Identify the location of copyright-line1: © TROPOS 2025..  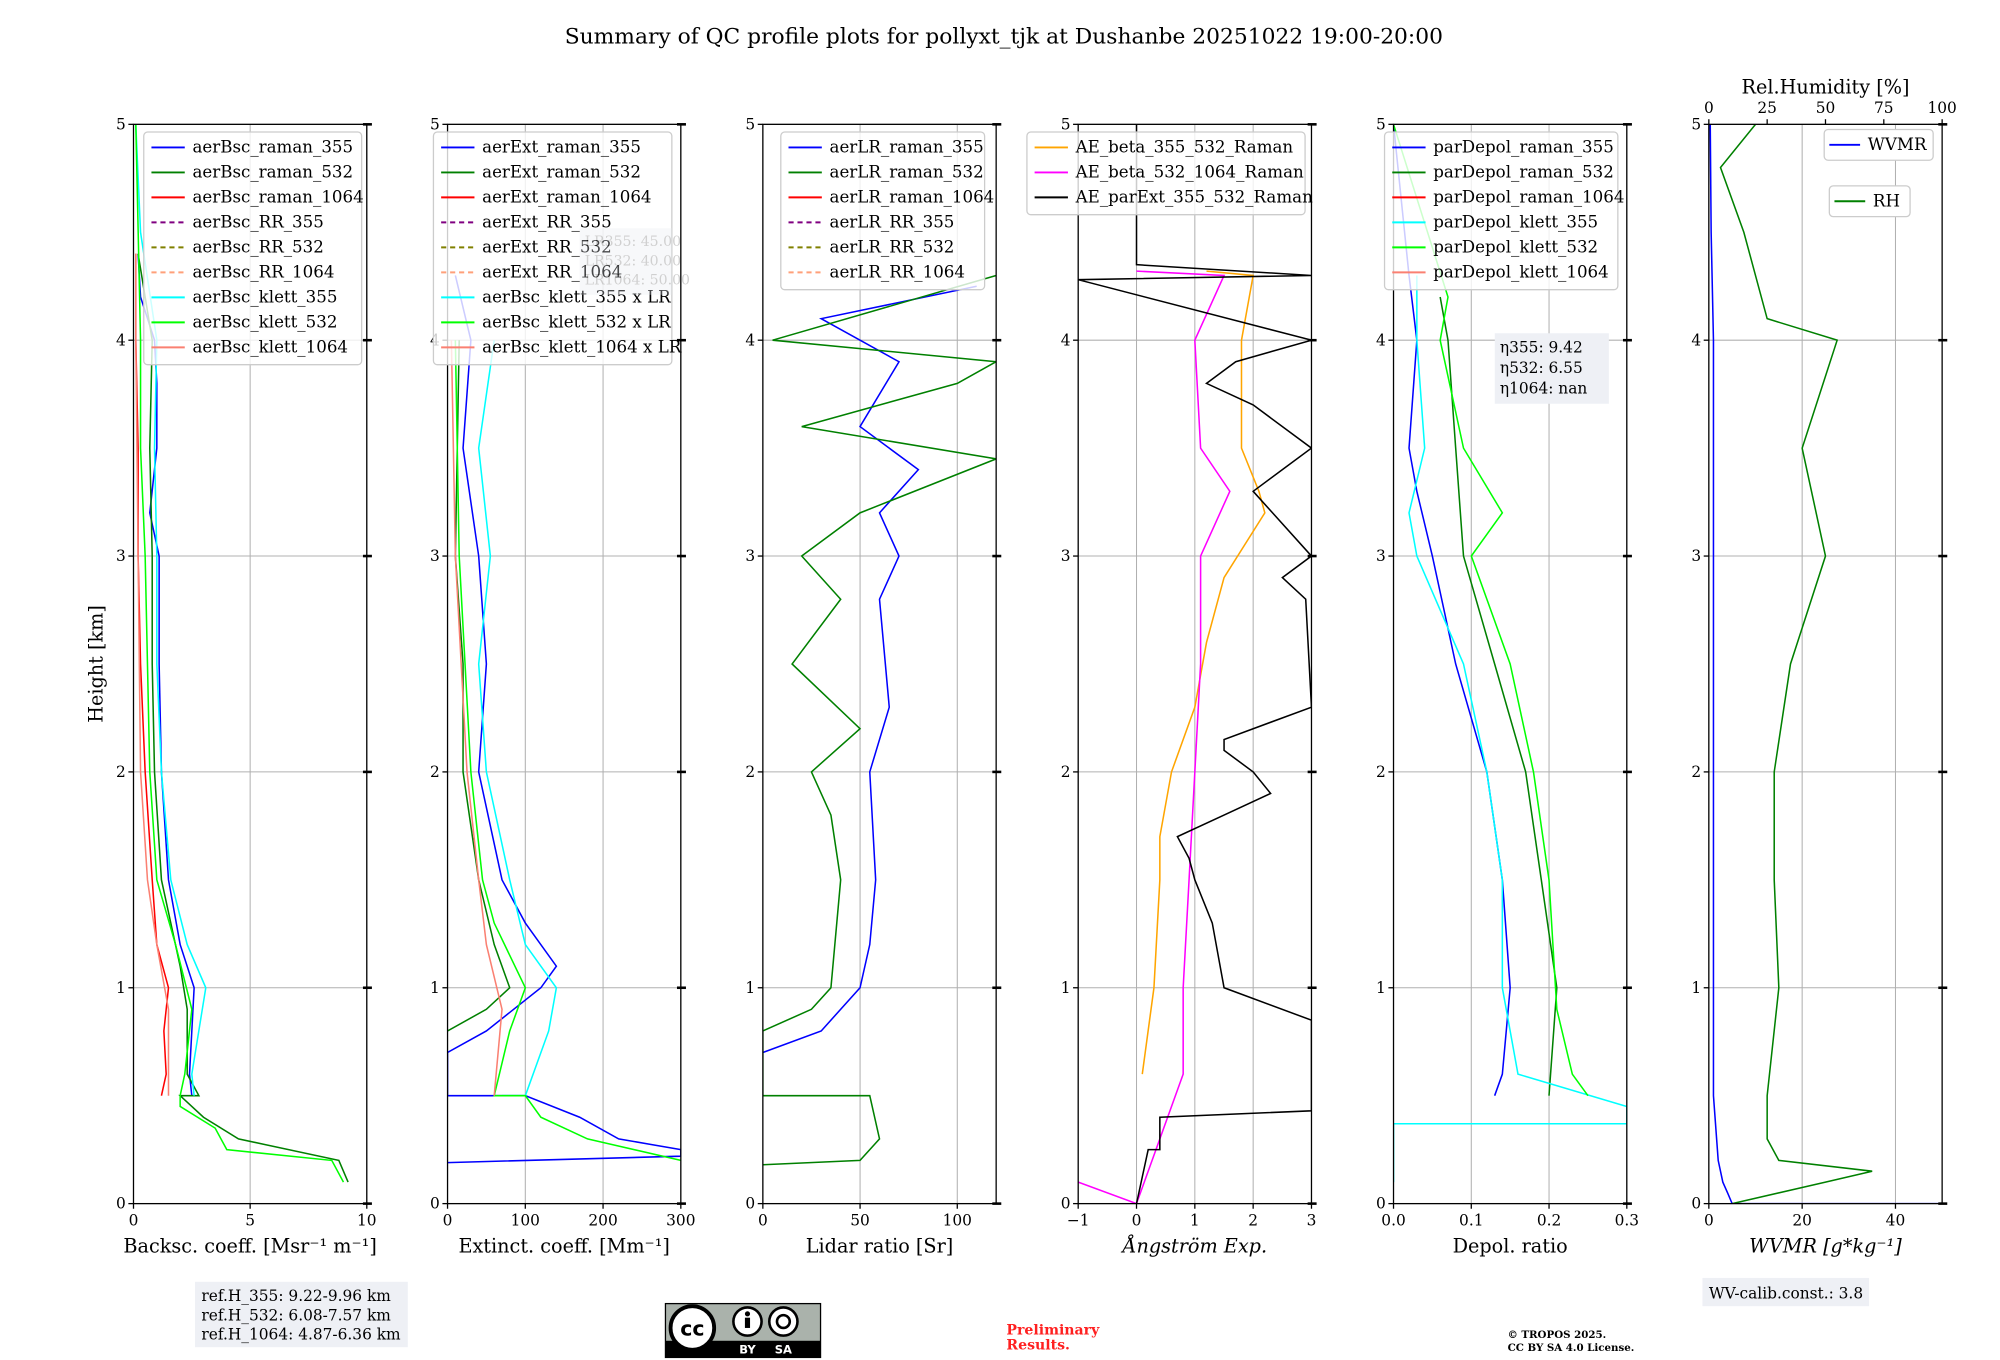
(1557, 1335).